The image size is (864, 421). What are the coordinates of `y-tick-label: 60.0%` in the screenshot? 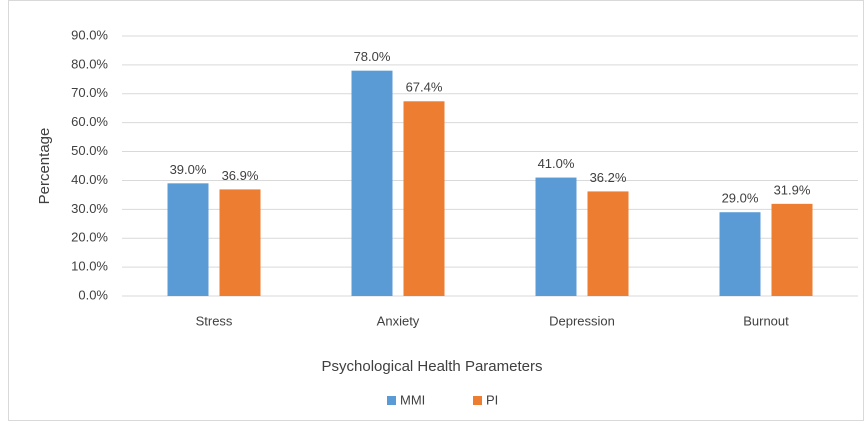 It's located at (89, 121).